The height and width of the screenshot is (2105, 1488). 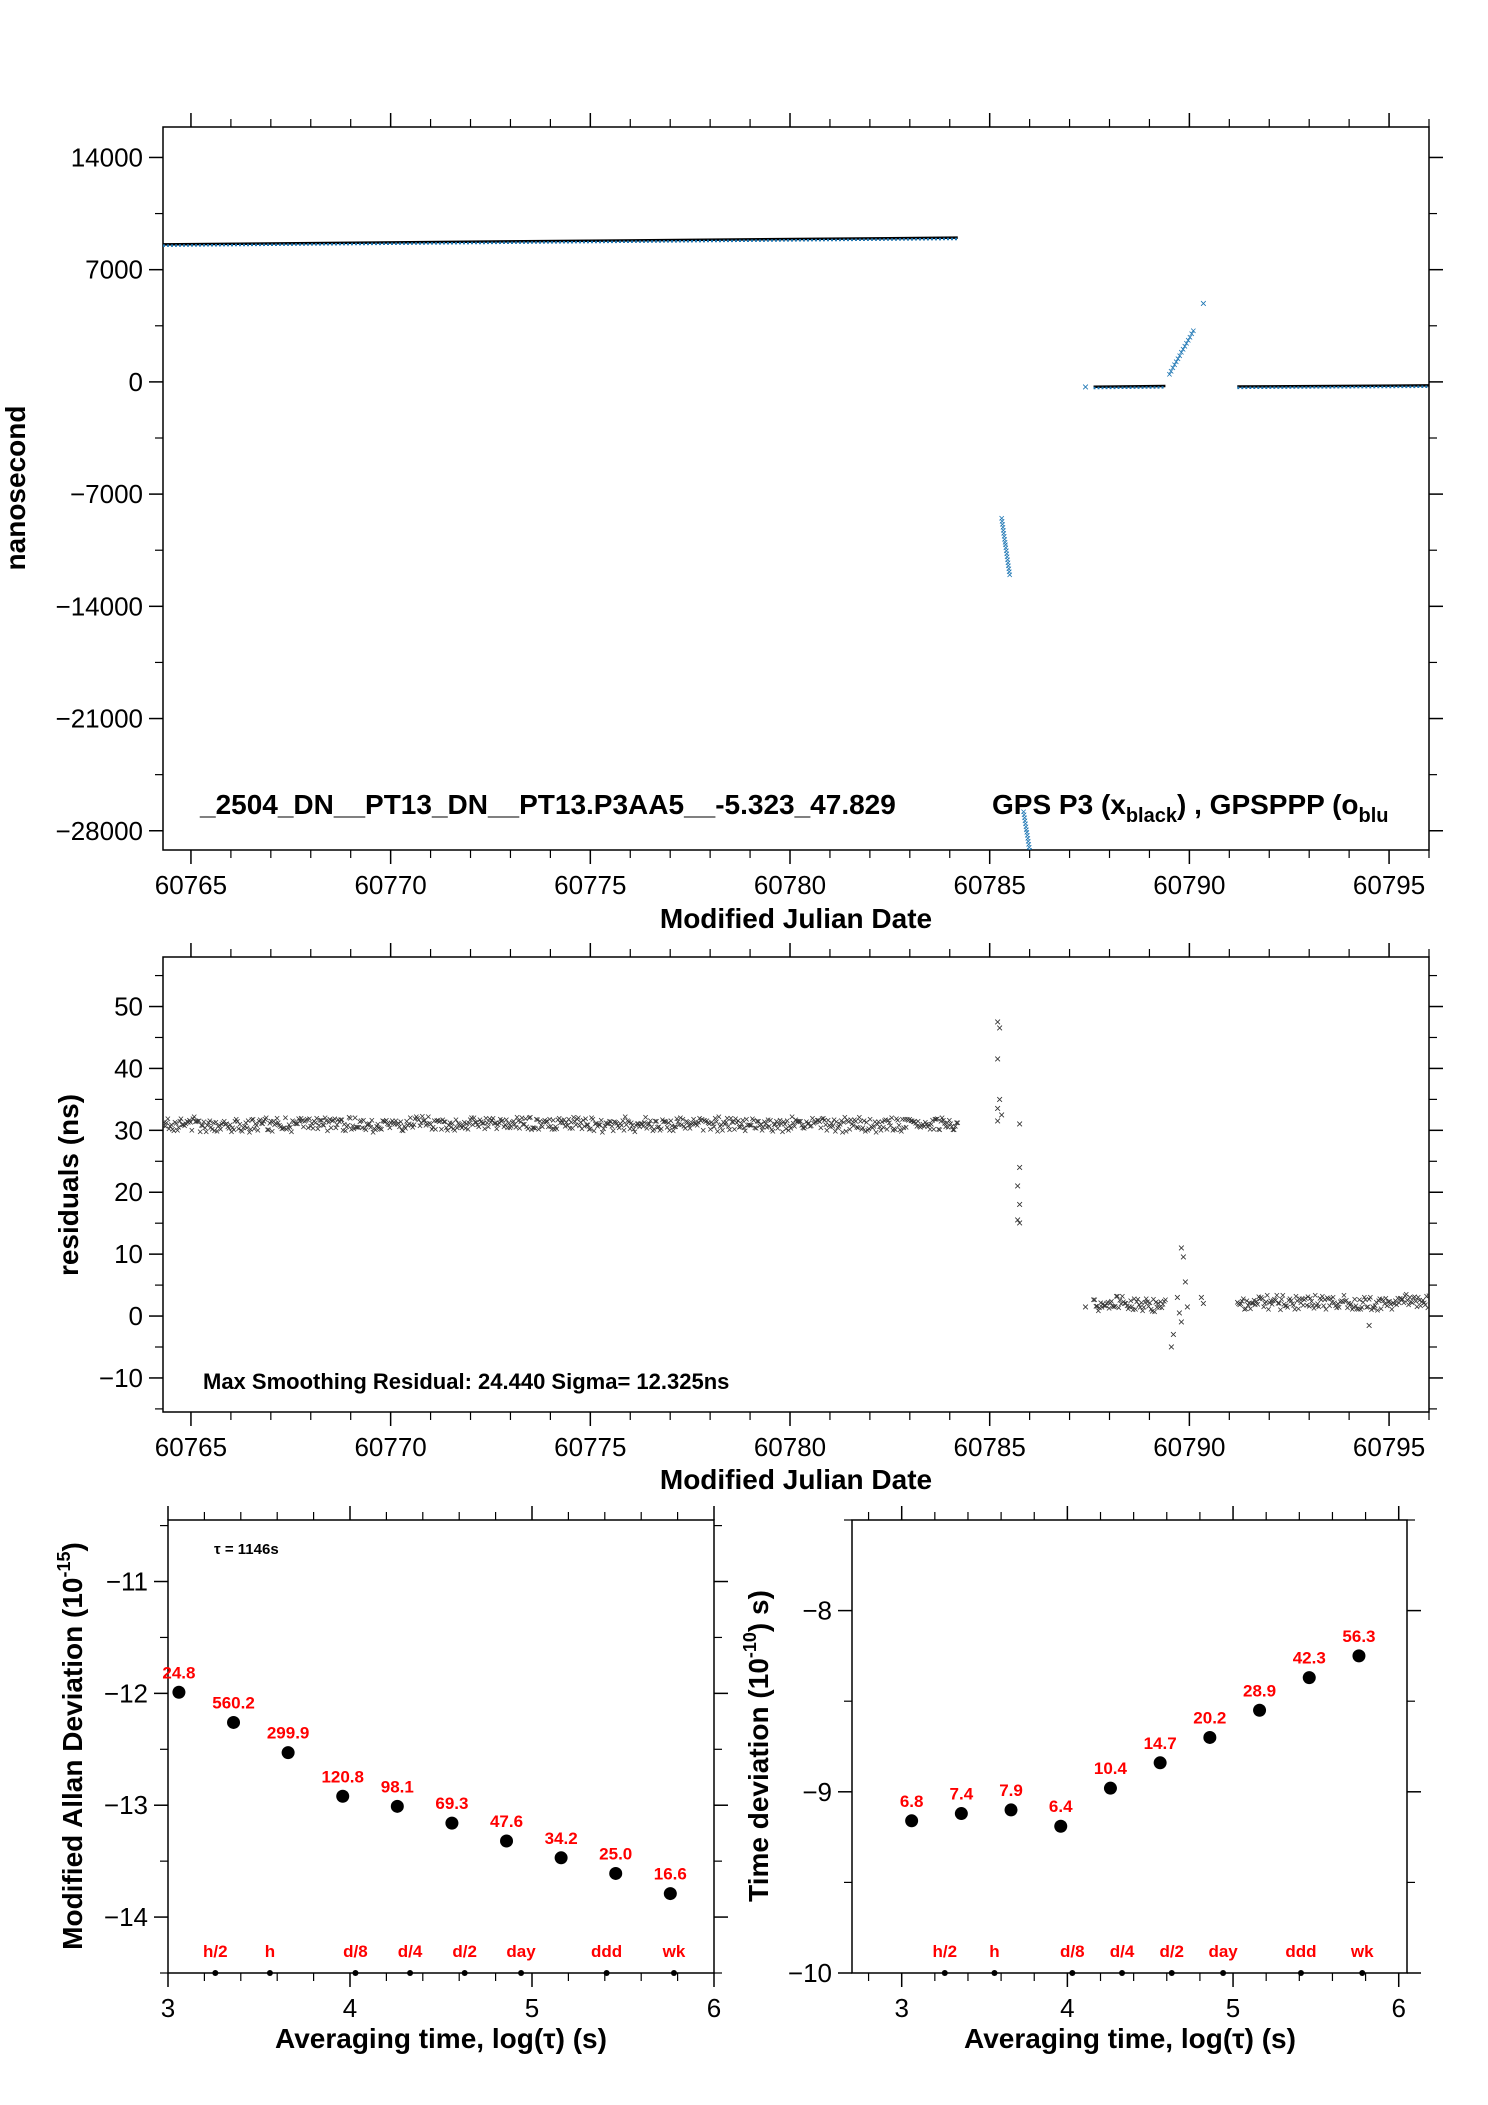 I want to click on time-marker-label: day, so click(x=521, y=1951).